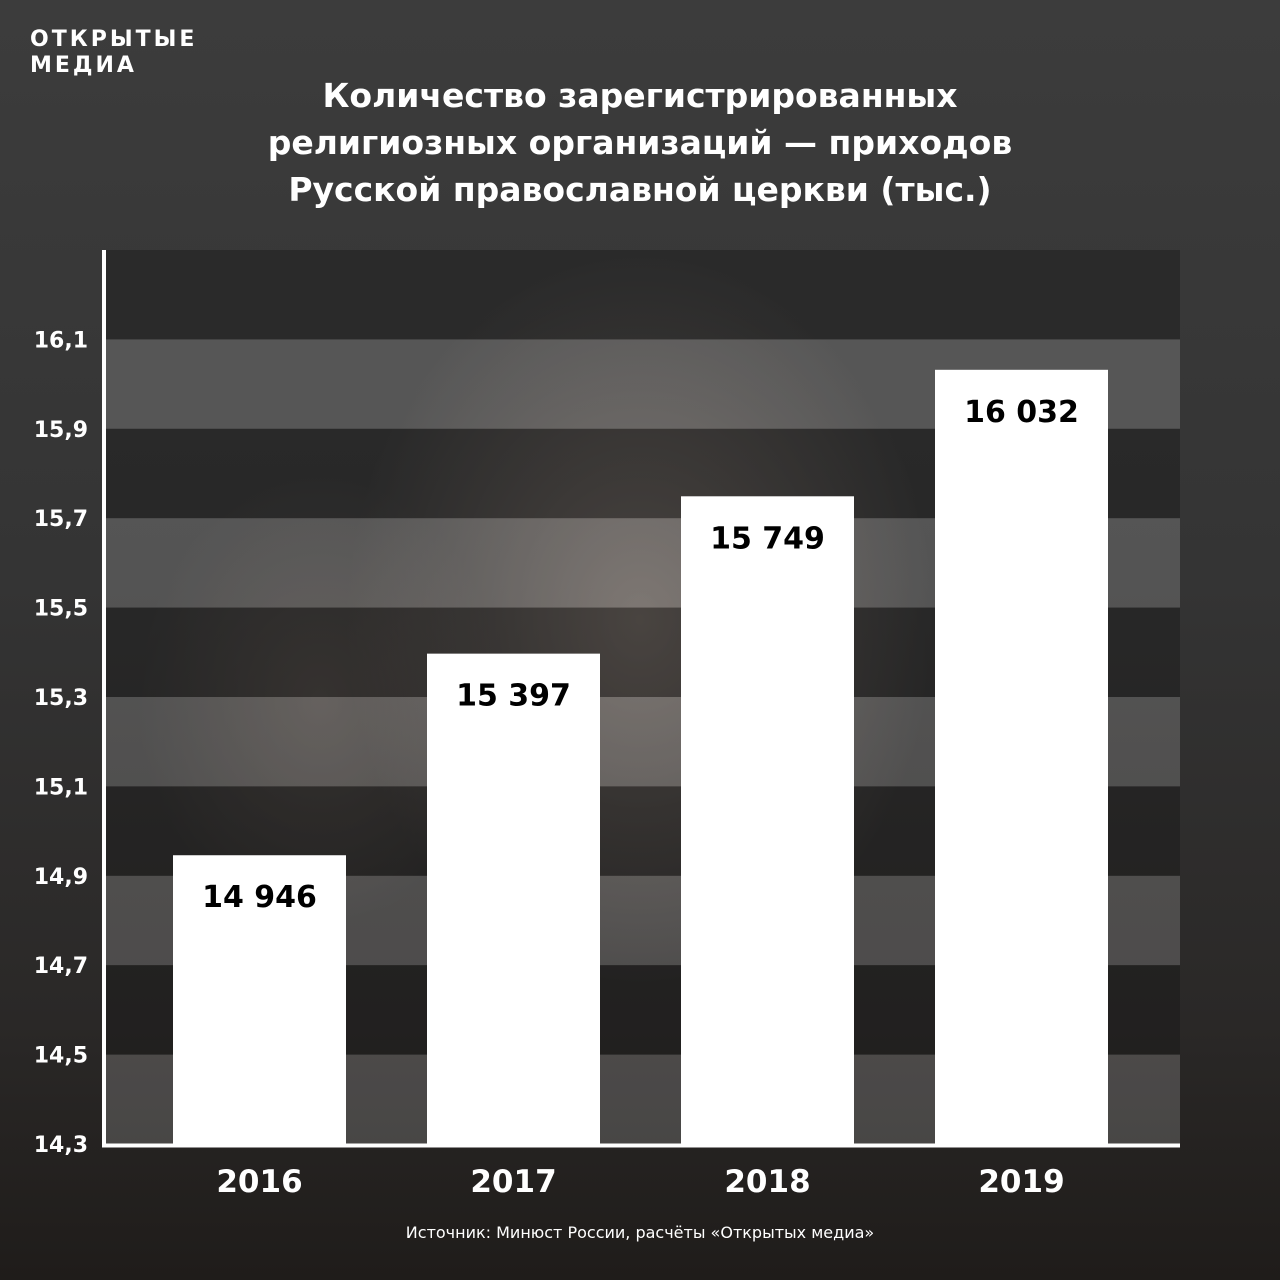 The image size is (1280, 1280). I want to click on y-tick-label: 15,9, so click(61, 430).